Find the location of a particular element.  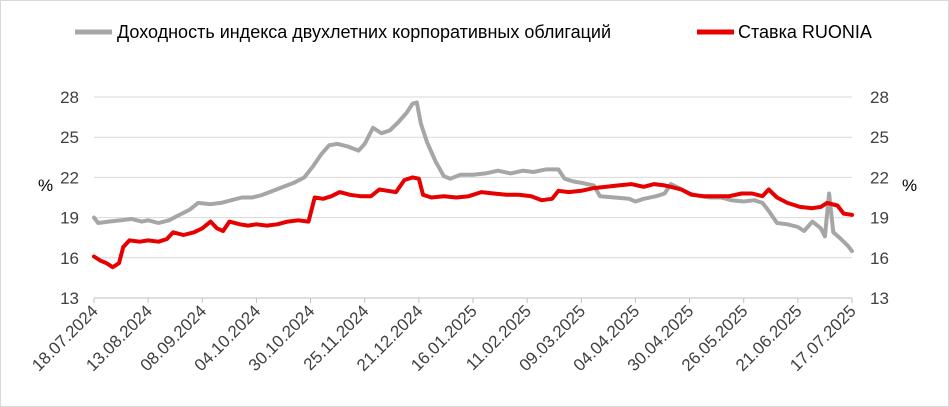

right-y-tick-label: 16 is located at coordinates (879, 258).